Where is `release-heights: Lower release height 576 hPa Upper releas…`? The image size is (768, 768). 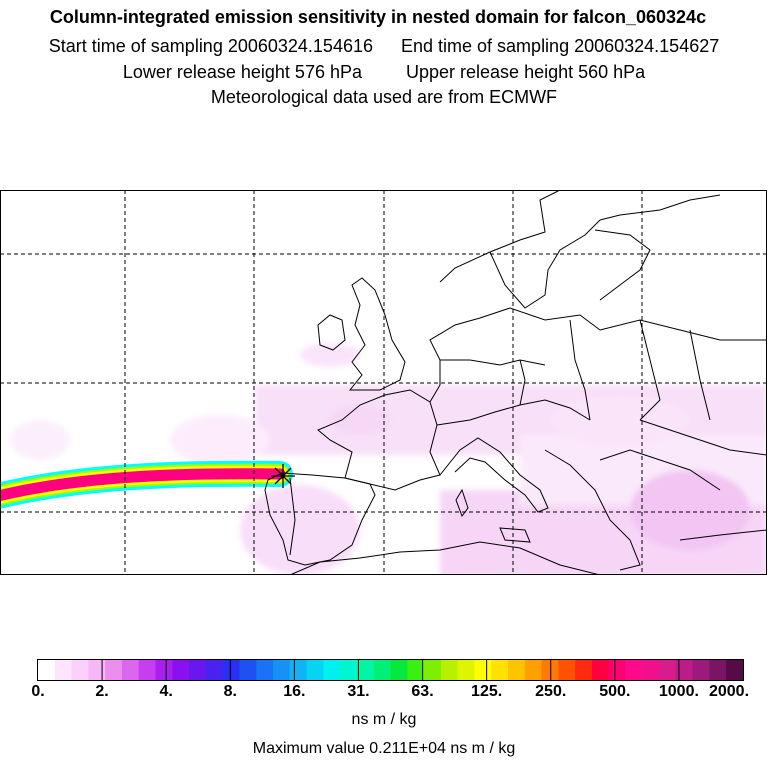 release-heights: Lower release height 576 hPa Upper releas… is located at coordinates (384, 72).